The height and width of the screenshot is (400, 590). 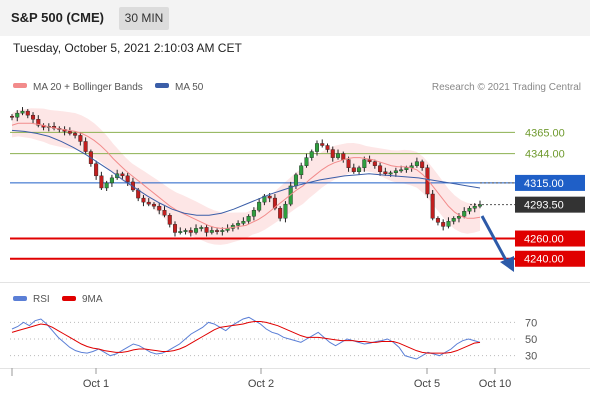 I want to click on last-price-tag, so click(x=550, y=204).